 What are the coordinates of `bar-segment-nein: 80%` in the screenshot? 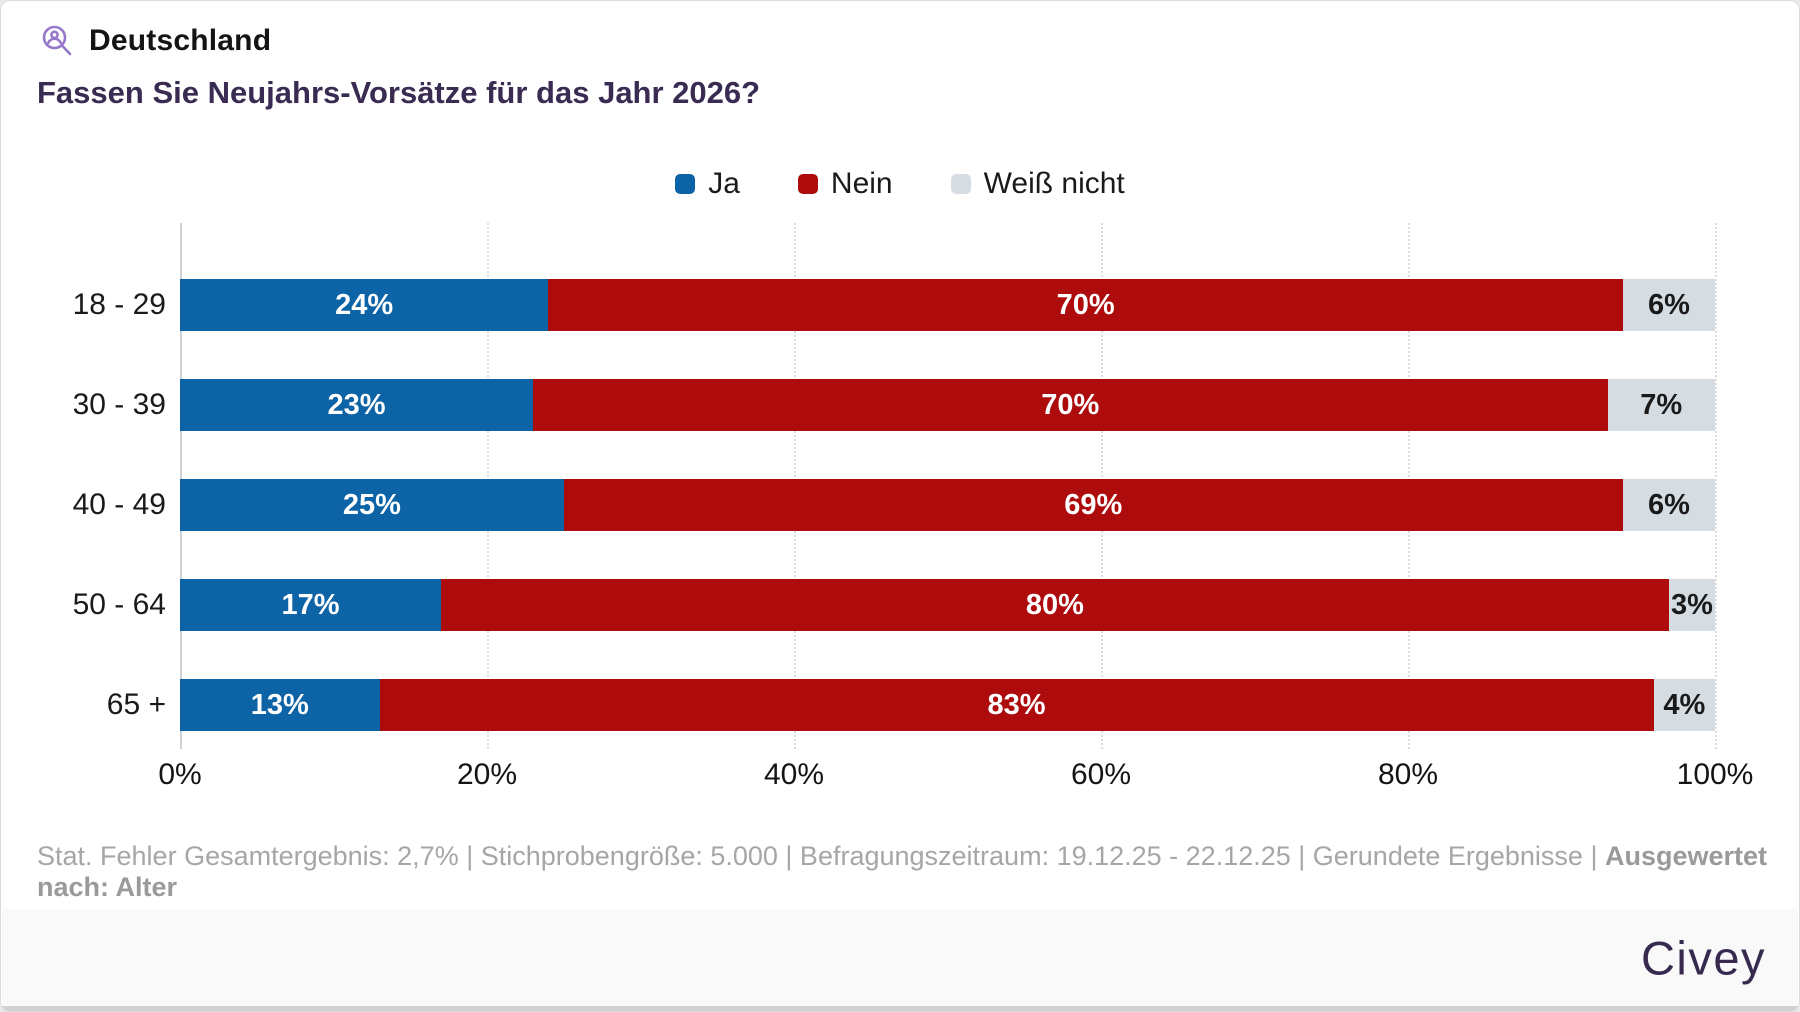 It's located at (1054, 605).